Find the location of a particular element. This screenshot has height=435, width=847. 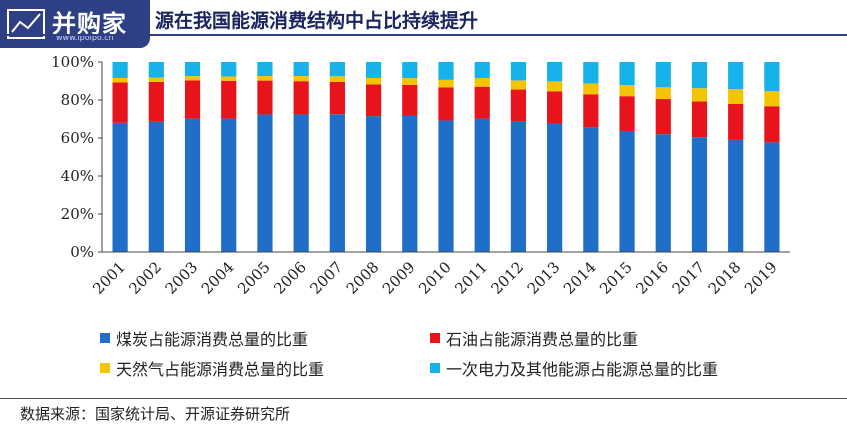

y-tick-label: 60% is located at coordinates (77, 138).